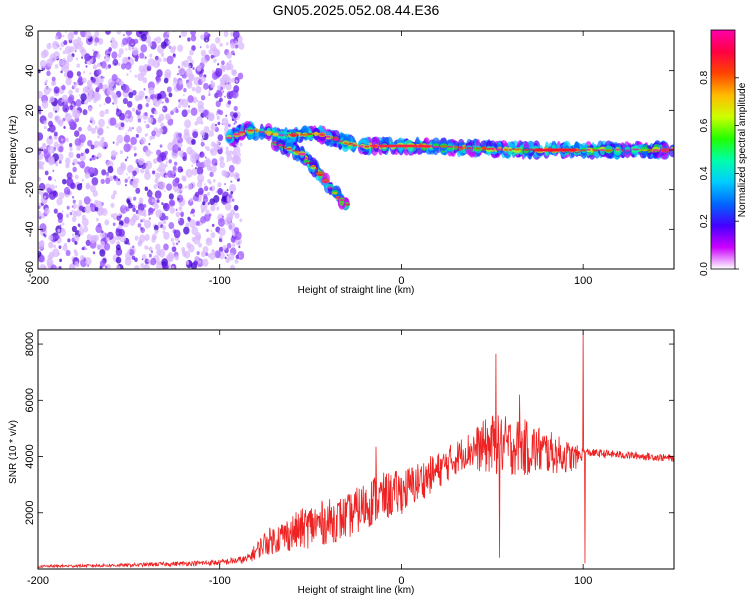  What do you see at coordinates (401, 281) in the screenshot?
I see `spectrogram-x-tick-label: 0` at bounding box center [401, 281].